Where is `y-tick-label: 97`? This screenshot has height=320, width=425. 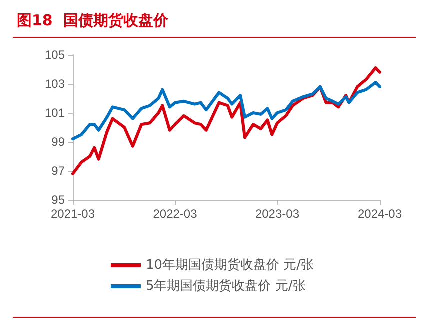 y-tick-label: 97 is located at coordinates (59, 171).